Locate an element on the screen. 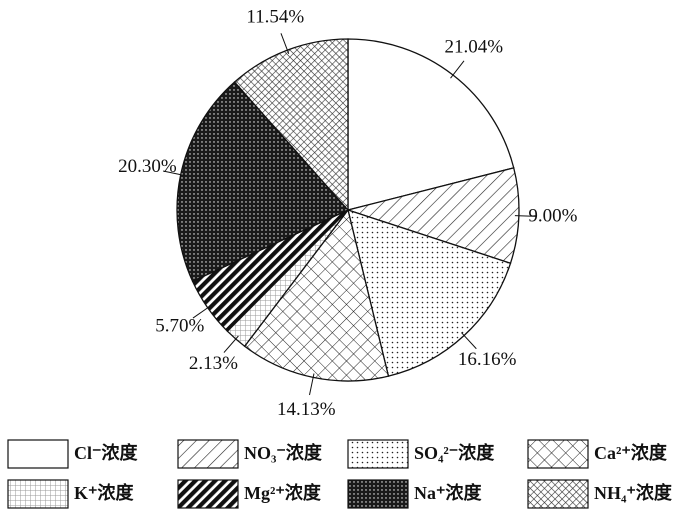  data-label: 2.13% is located at coordinates (213, 363).